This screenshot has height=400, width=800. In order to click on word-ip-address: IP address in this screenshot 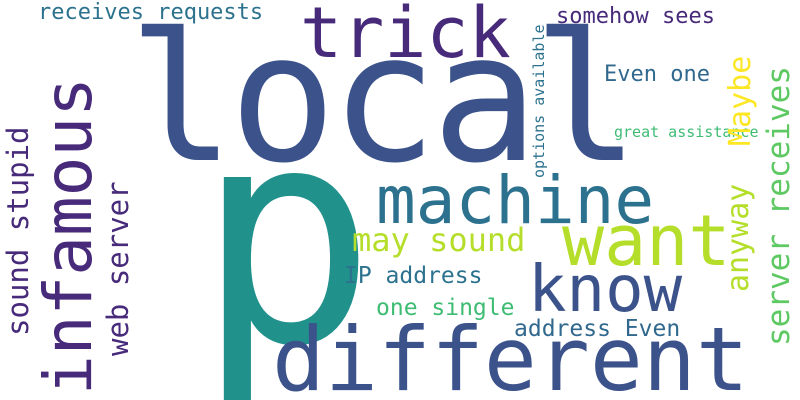, I will do `click(413, 276)`.